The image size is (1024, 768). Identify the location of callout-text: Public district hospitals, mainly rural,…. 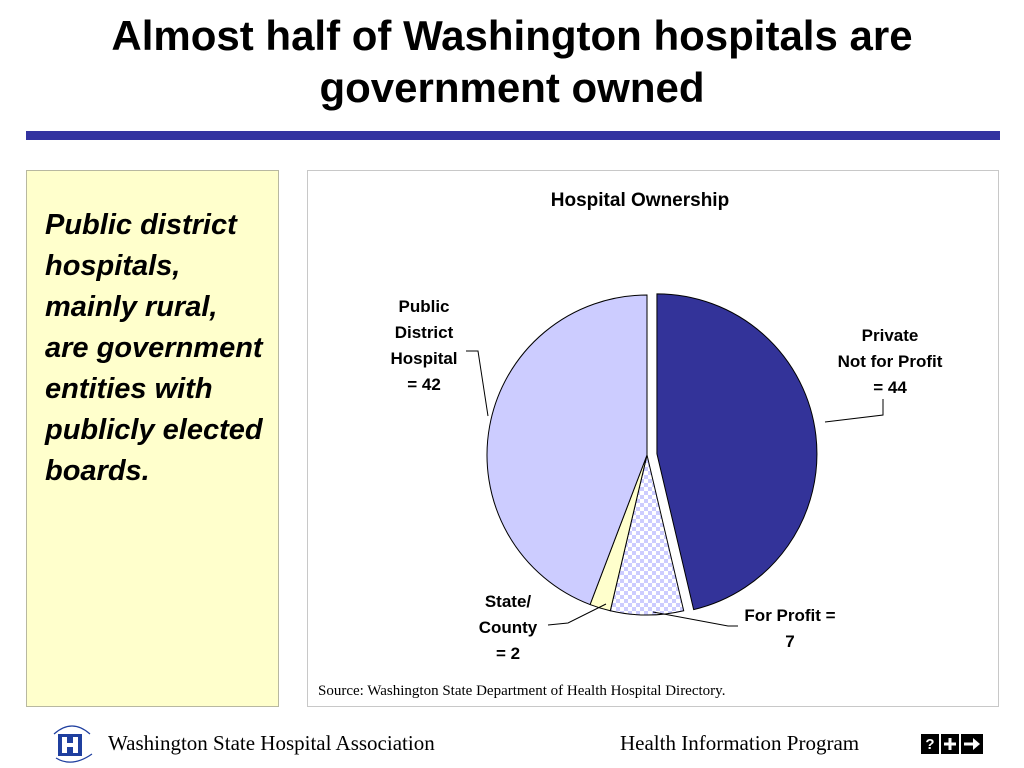
(154, 348).